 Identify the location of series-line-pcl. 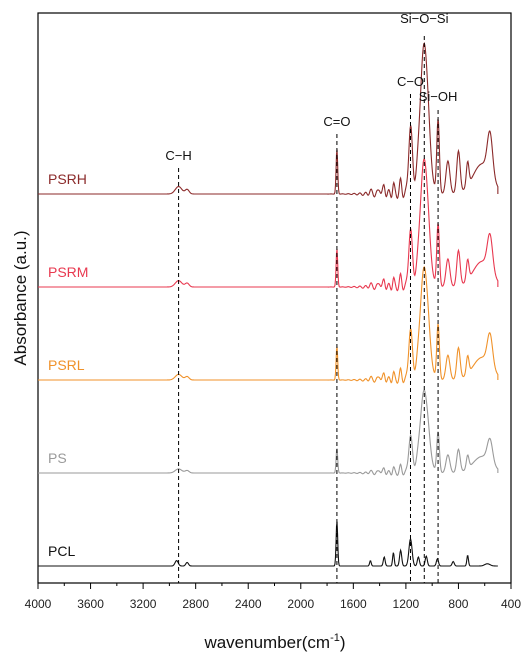
(268, 544).